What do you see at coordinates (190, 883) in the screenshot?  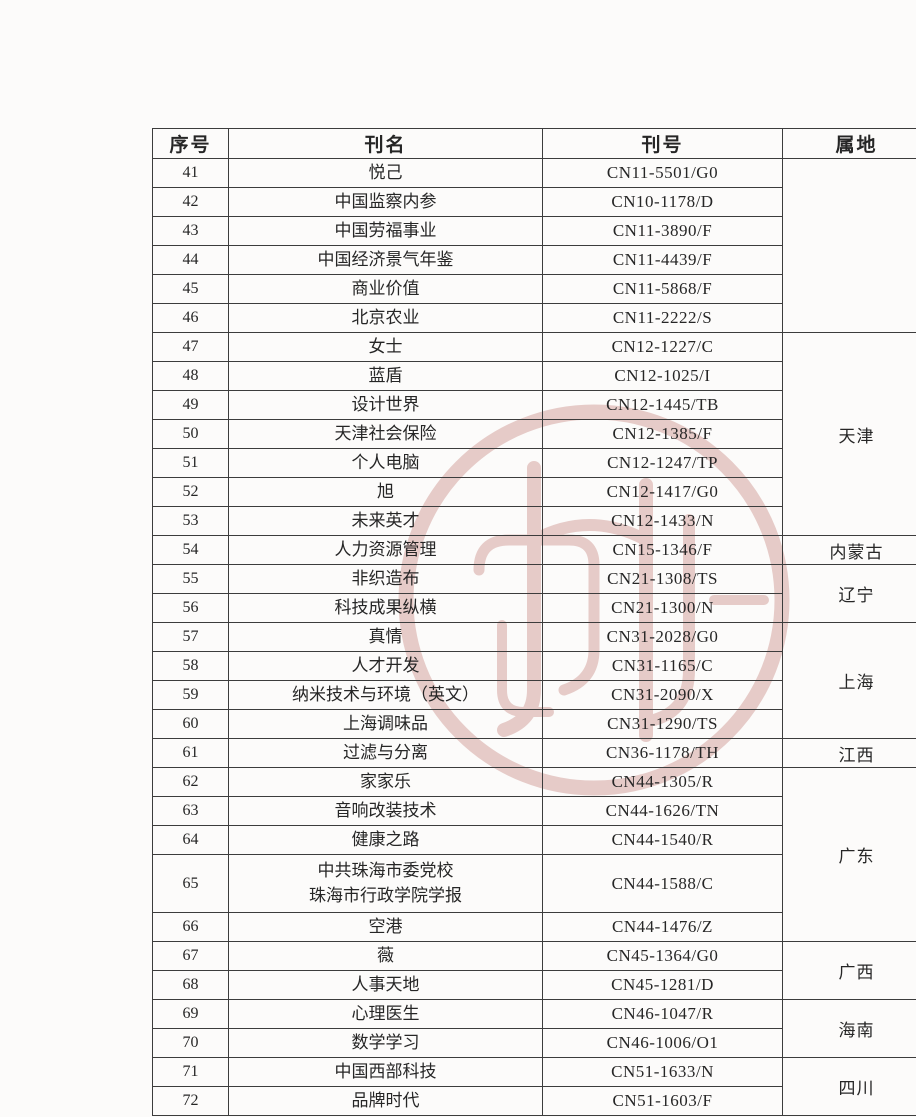 I see `row-number-cell: 65` at bounding box center [190, 883].